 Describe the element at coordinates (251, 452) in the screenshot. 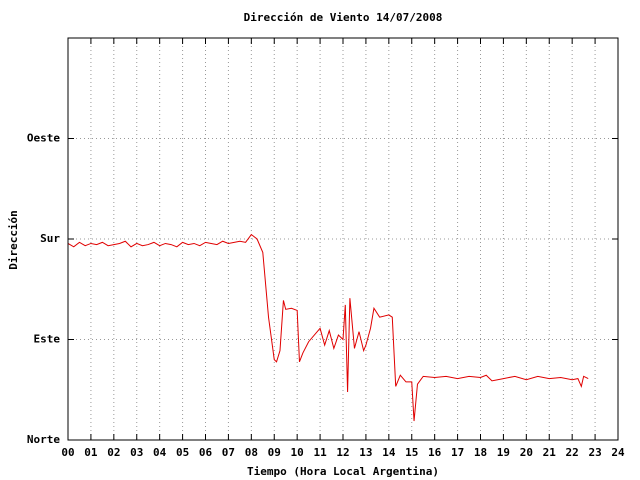

I see `x-tick-label: 08` at that location.